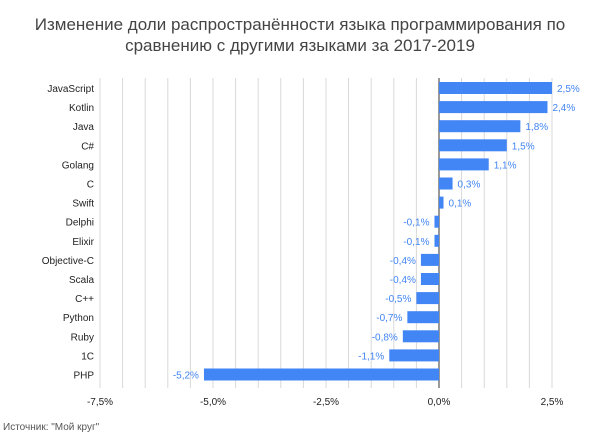 This screenshot has height=438, width=600. I want to click on category-label: Kotlin, so click(81, 108).